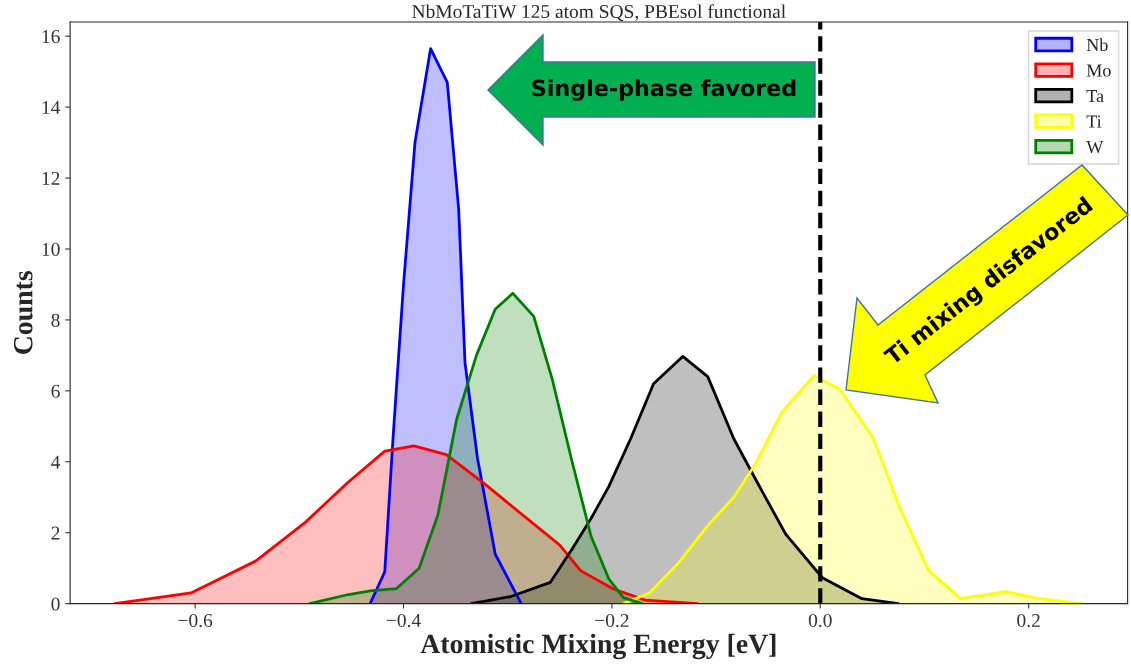 This screenshot has width=1131, height=667. What do you see at coordinates (51, 178) in the screenshot?
I see `y-tick-label: 12` at bounding box center [51, 178].